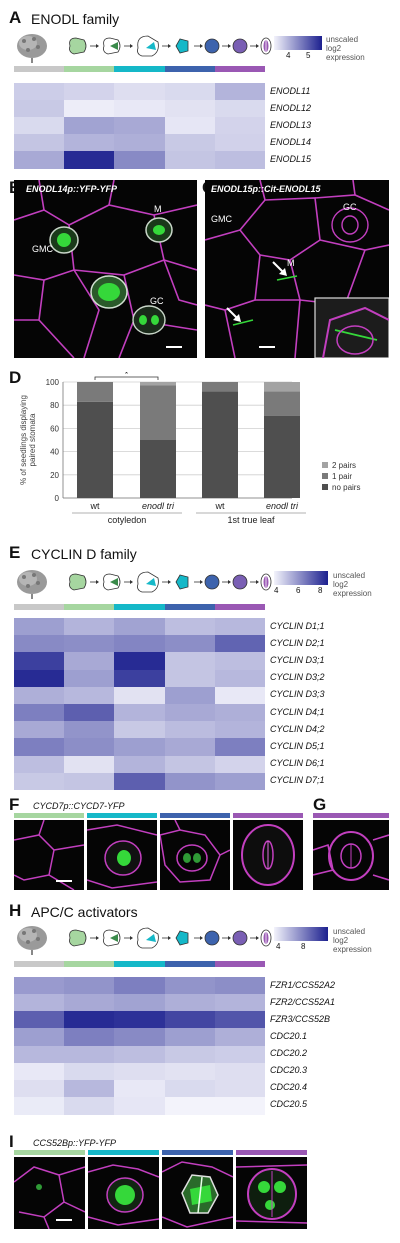  I want to click on panel-b-gmc-cell, so click(64, 240).